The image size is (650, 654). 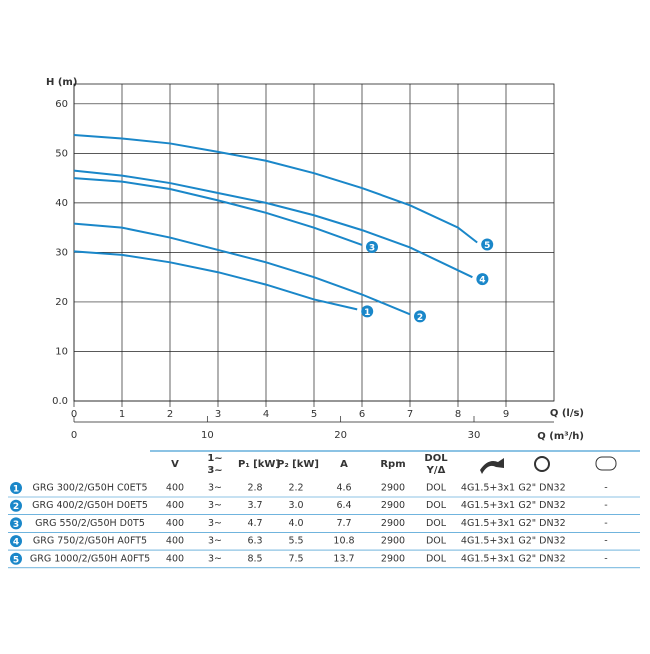 I want to click on table-header: A, so click(x=344, y=464).